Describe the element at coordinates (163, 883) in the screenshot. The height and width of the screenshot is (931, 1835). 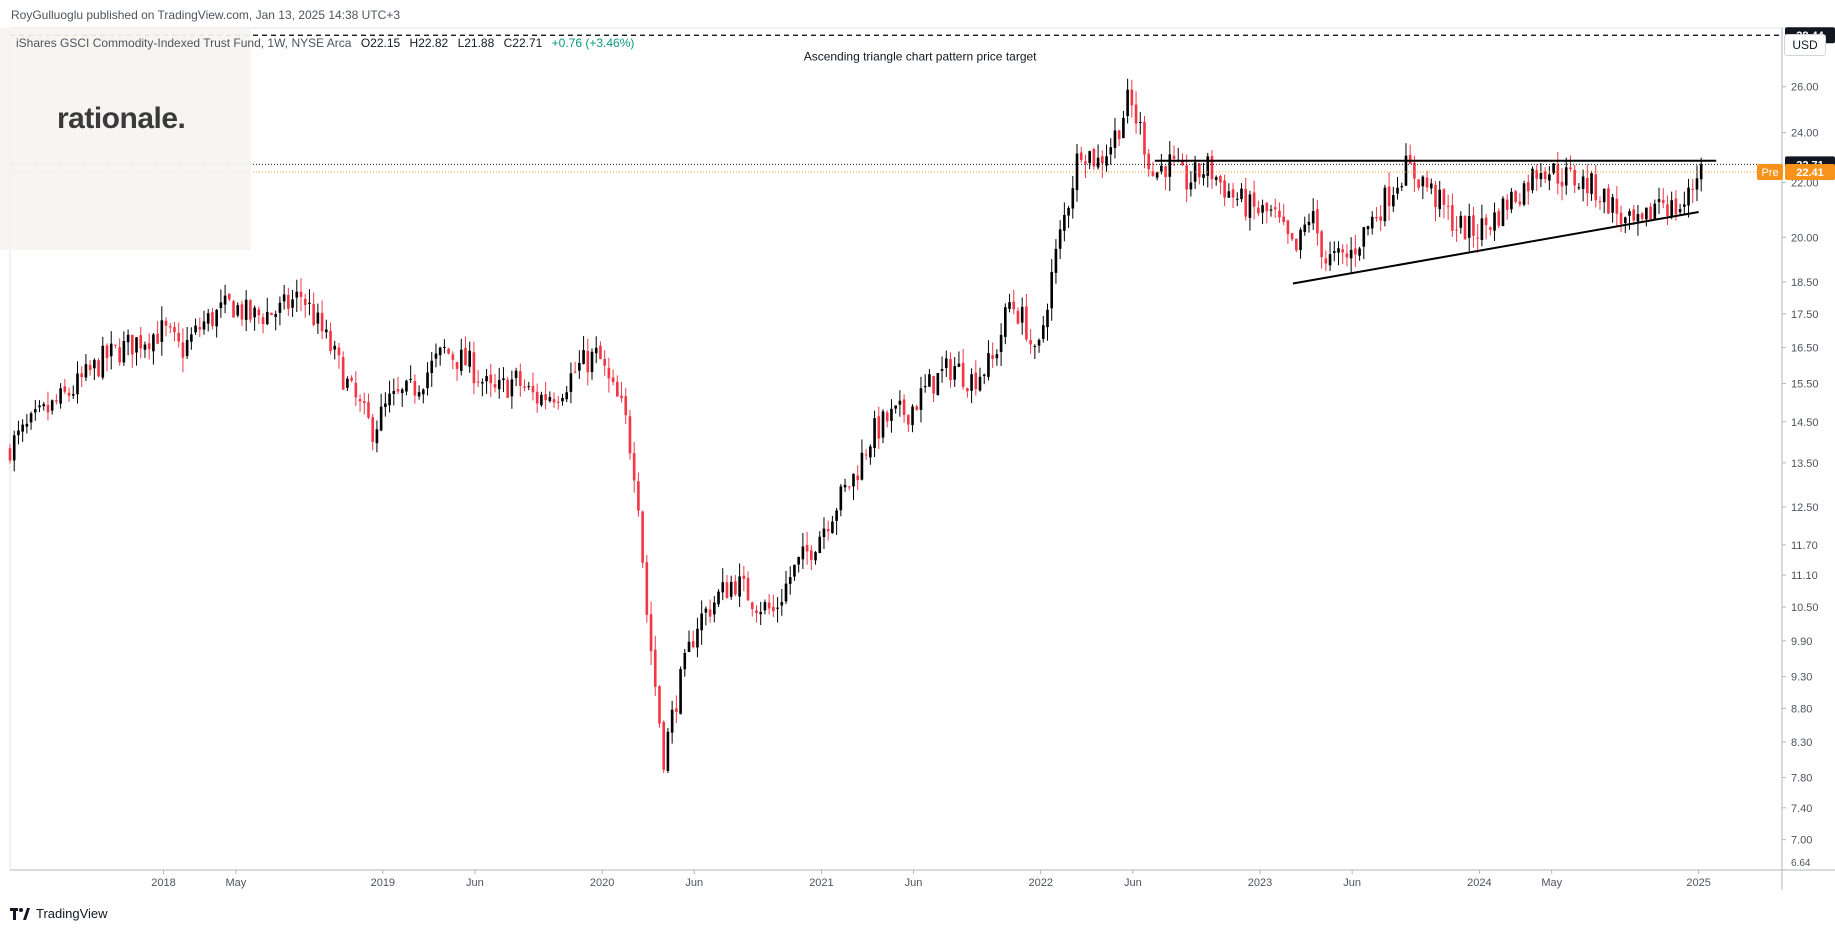
I see `x-tick-label: 2018` at that location.